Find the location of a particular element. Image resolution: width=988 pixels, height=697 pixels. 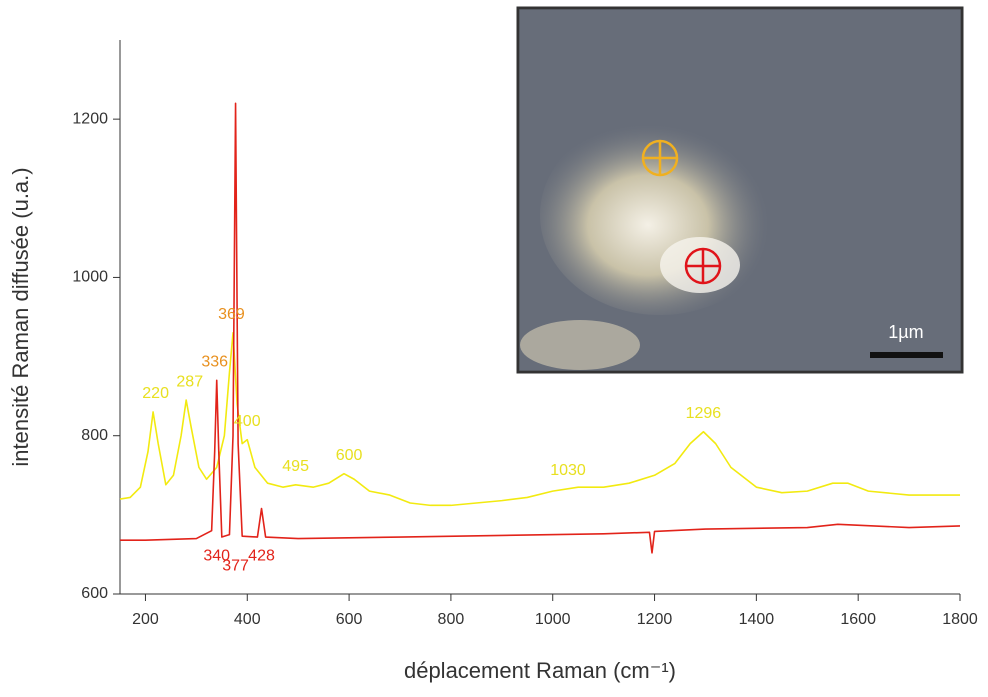

x-tick-label: 1000 is located at coordinates (553, 619).